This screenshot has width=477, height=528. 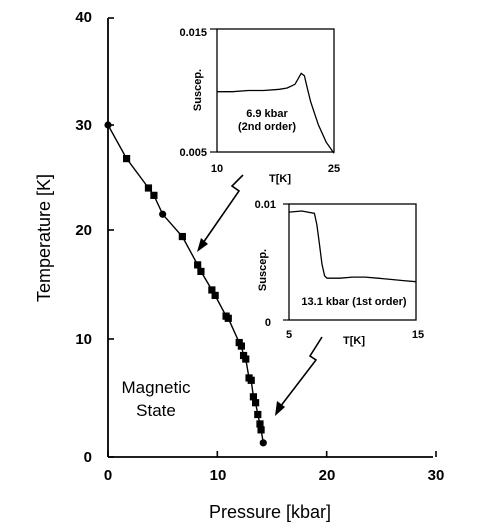 What do you see at coordinates (352, 246) in the screenshot?
I see `inset2-susceptibility-curve` at bounding box center [352, 246].